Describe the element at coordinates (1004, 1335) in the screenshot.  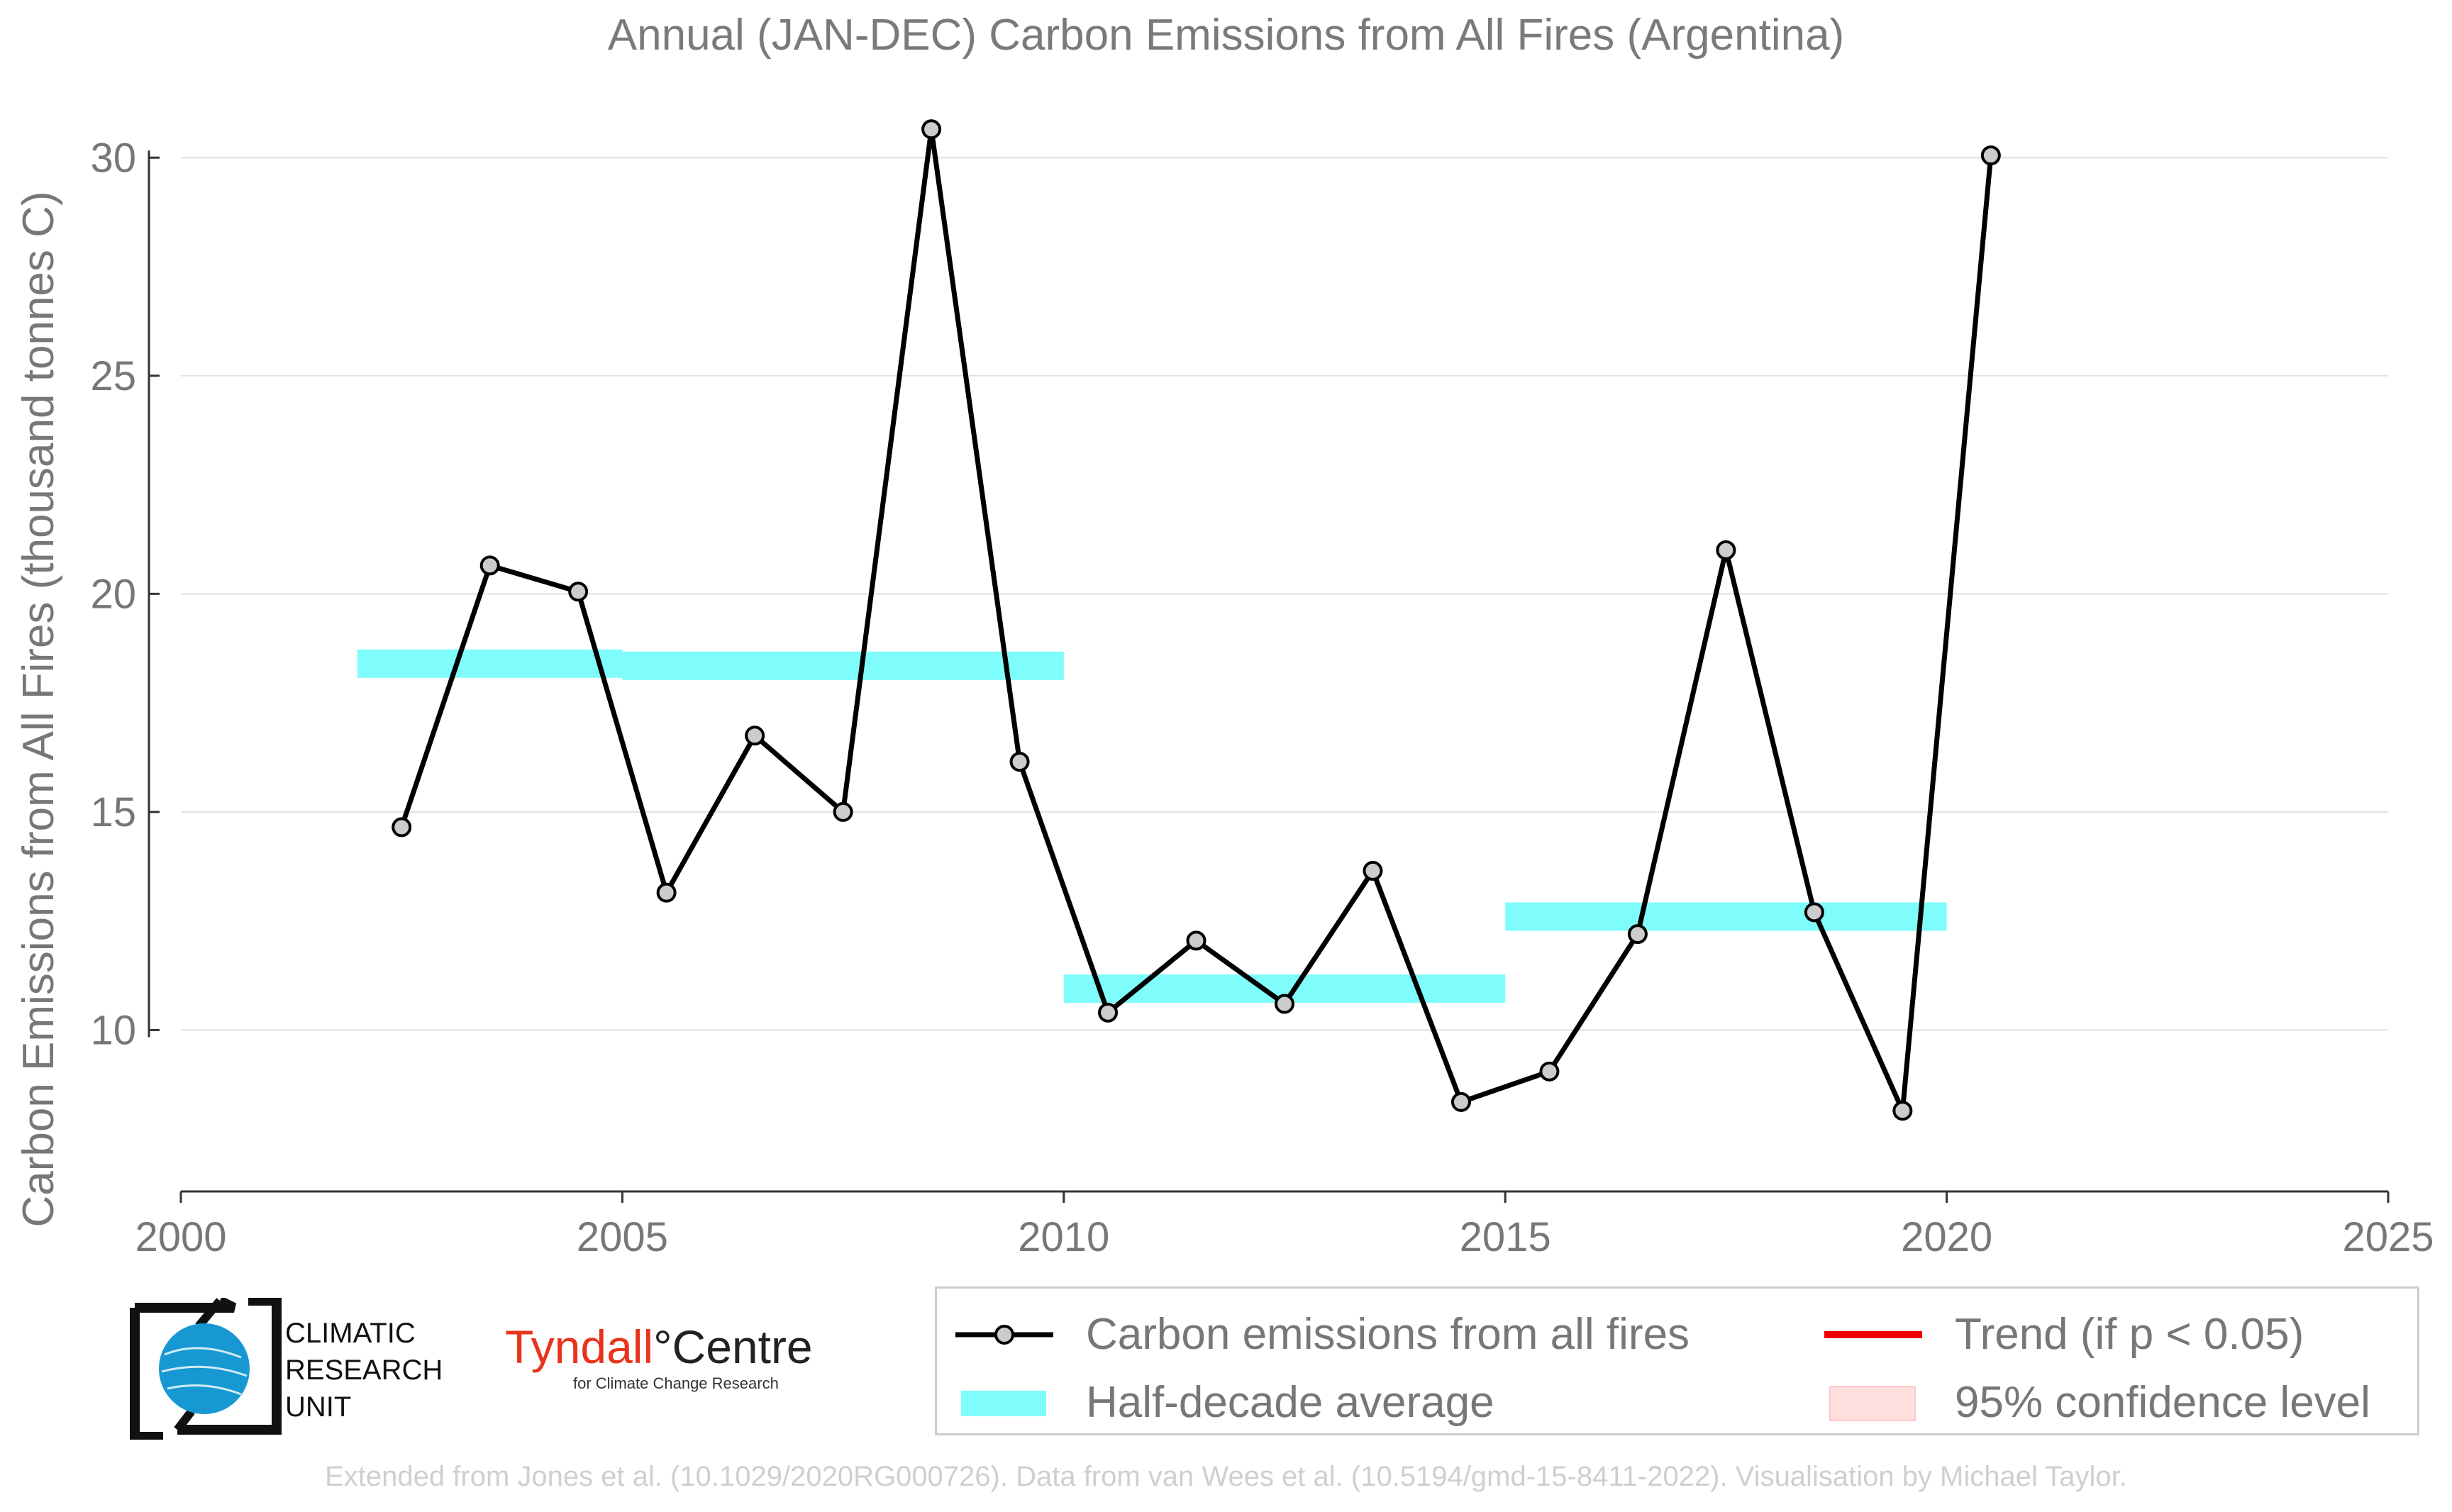
I see `legend-series-swatch` at that location.